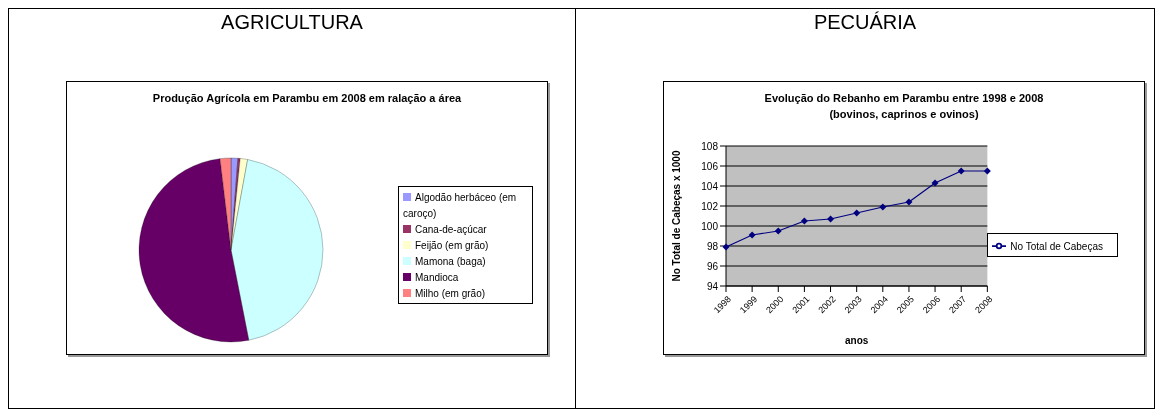 This screenshot has width=1161, height=415. Describe the element at coordinates (710, 226) in the screenshot. I see `y-tick-label: 100` at that location.